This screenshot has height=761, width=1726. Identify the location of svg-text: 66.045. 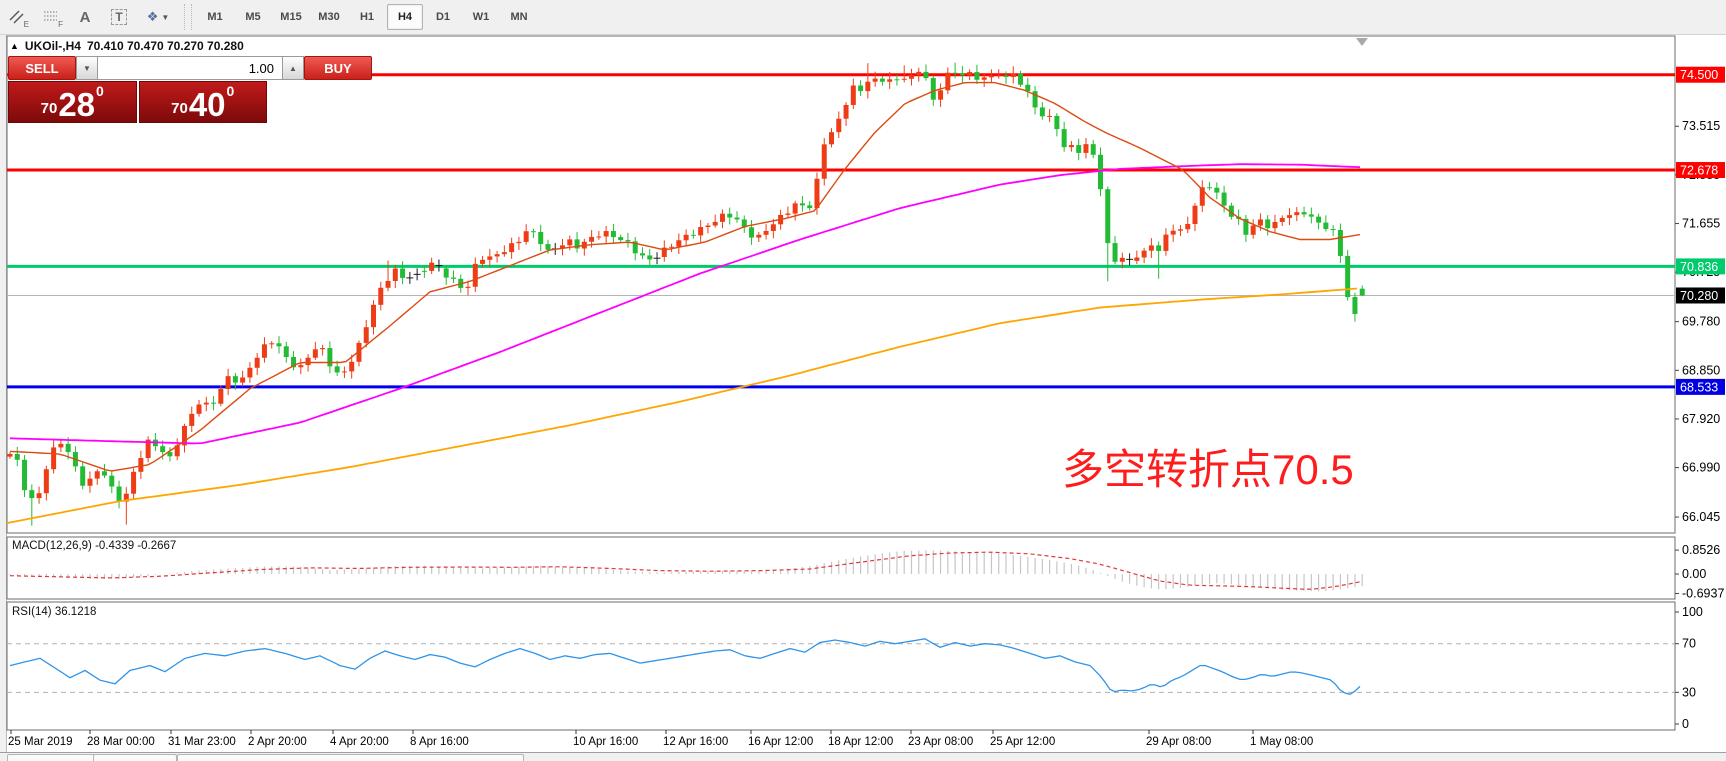
(1701, 517).